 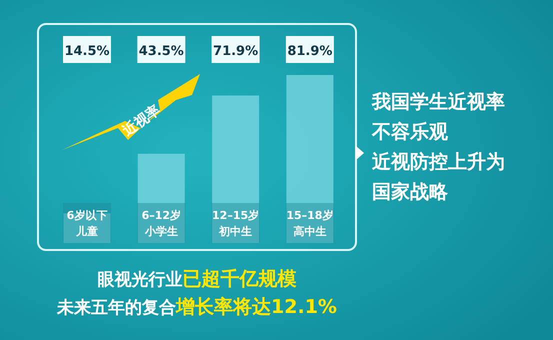 I want to click on x-tick-label: 15–18岁高中生, so click(x=310, y=223).